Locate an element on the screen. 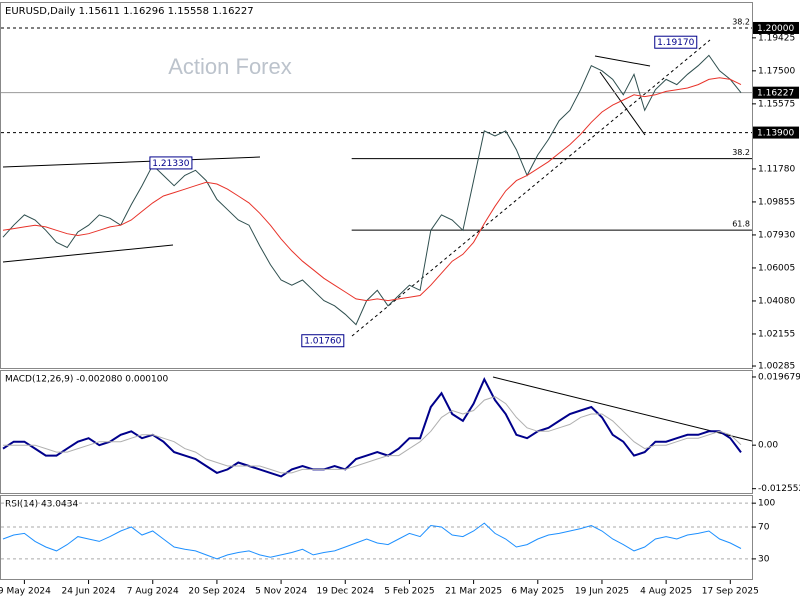 This screenshot has height=600, width=800. x-tick-label: 7 Aug 2024 is located at coordinates (153, 592).